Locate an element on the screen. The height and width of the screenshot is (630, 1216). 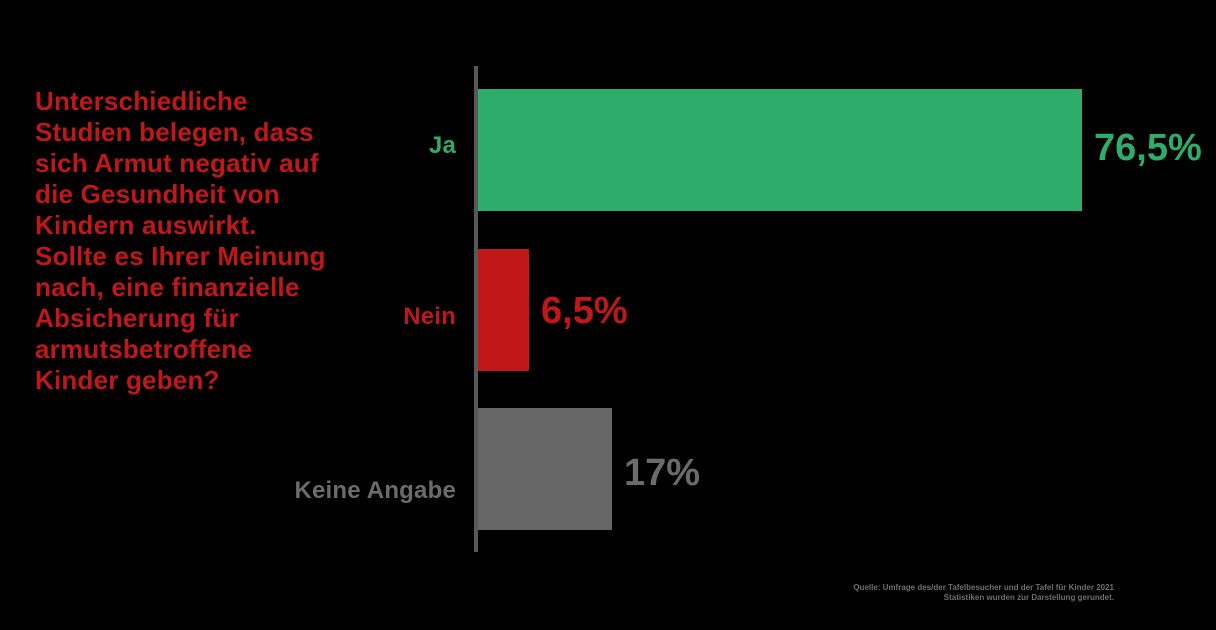
question-line: armutsbetroffene is located at coordinates (144, 349).